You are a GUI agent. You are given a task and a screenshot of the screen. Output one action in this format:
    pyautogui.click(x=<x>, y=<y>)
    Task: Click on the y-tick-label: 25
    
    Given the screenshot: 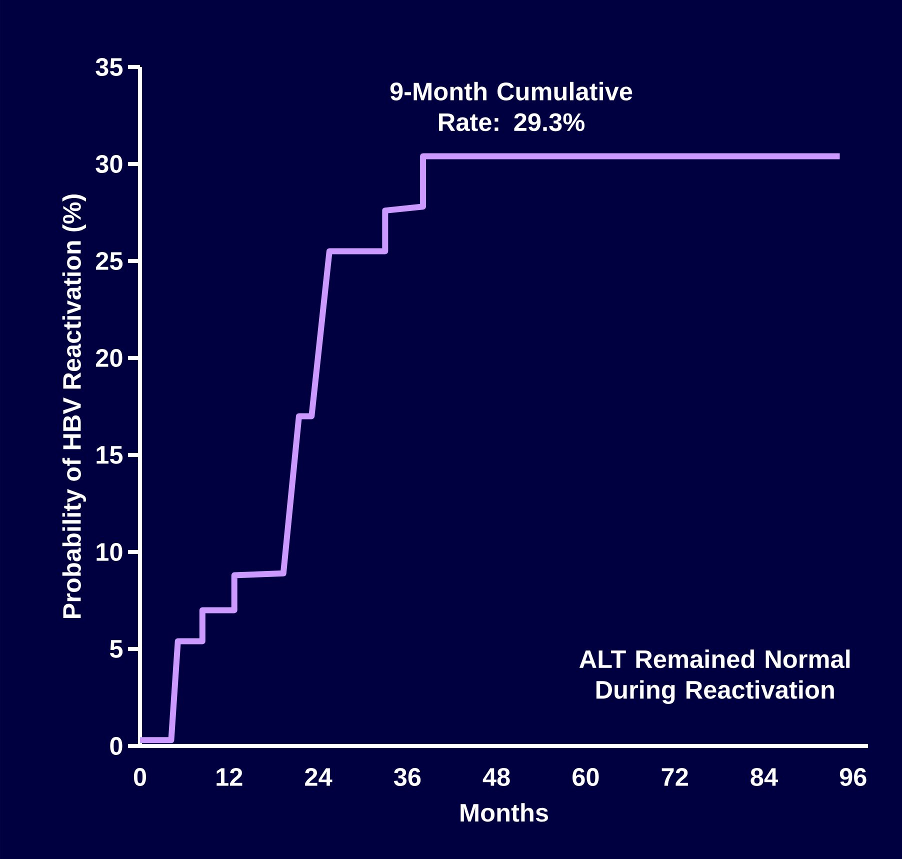 What is the action you would take?
    pyautogui.click(x=109, y=261)
    